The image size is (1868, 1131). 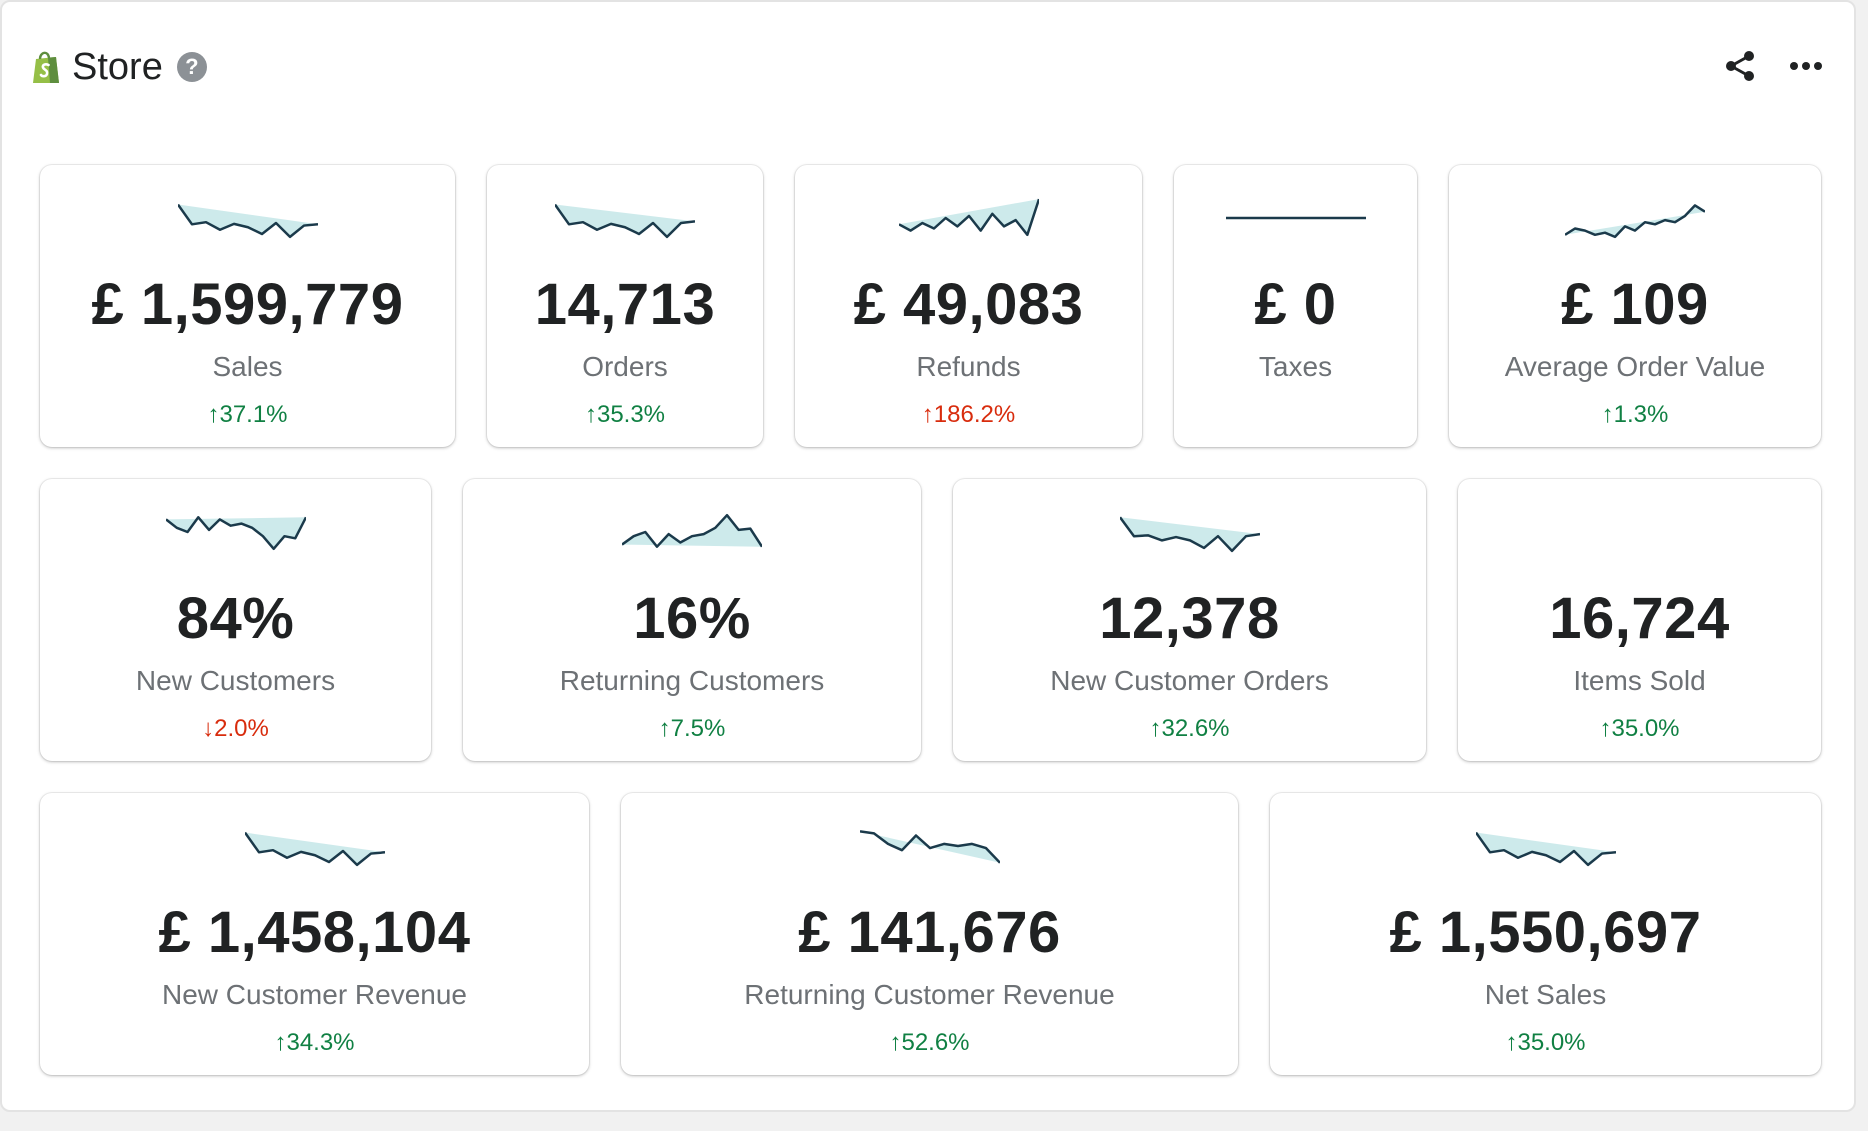 What do you see at coordinates (1545, 994) in the screenshot?
I see `metric-label: Net Sales` at bounding box center [1545, 994].